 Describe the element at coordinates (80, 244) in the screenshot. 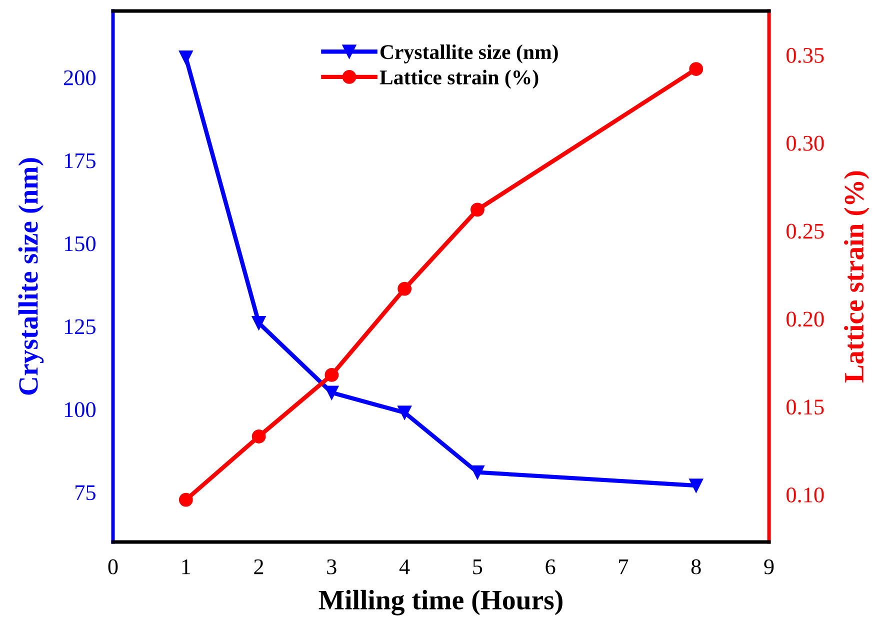

I see `y-tick-label: 150` at that location.